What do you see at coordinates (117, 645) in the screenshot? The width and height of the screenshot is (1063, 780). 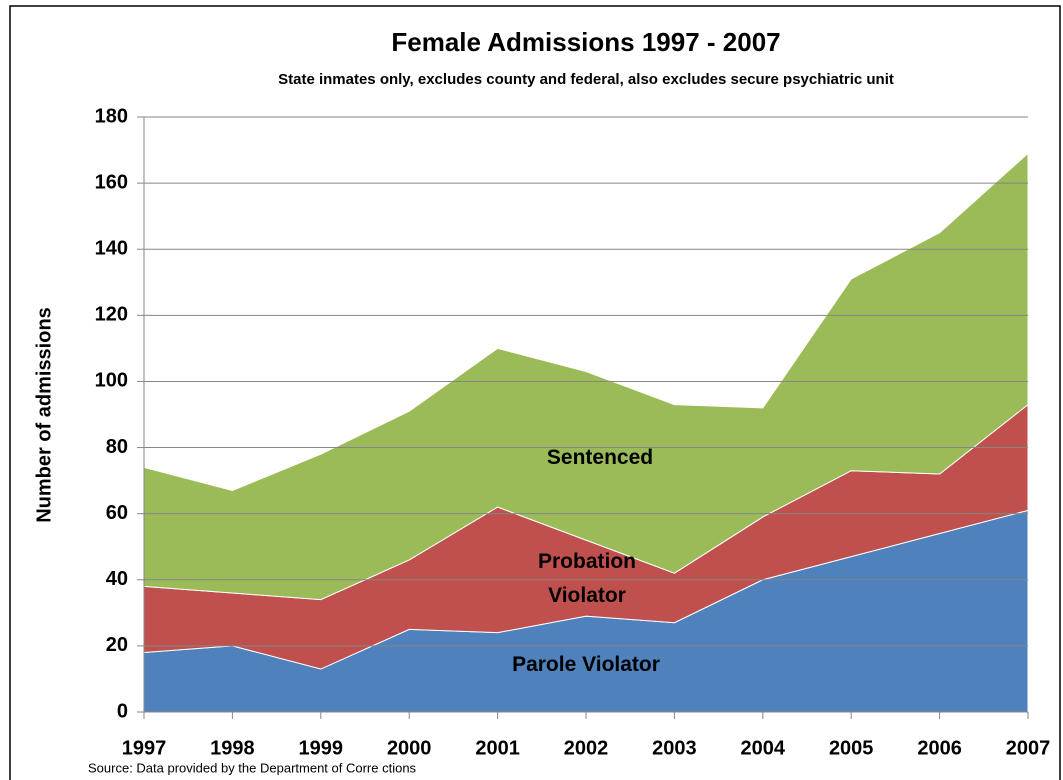 I see `y-tick-label: 20` at bounding box center [117, 645].